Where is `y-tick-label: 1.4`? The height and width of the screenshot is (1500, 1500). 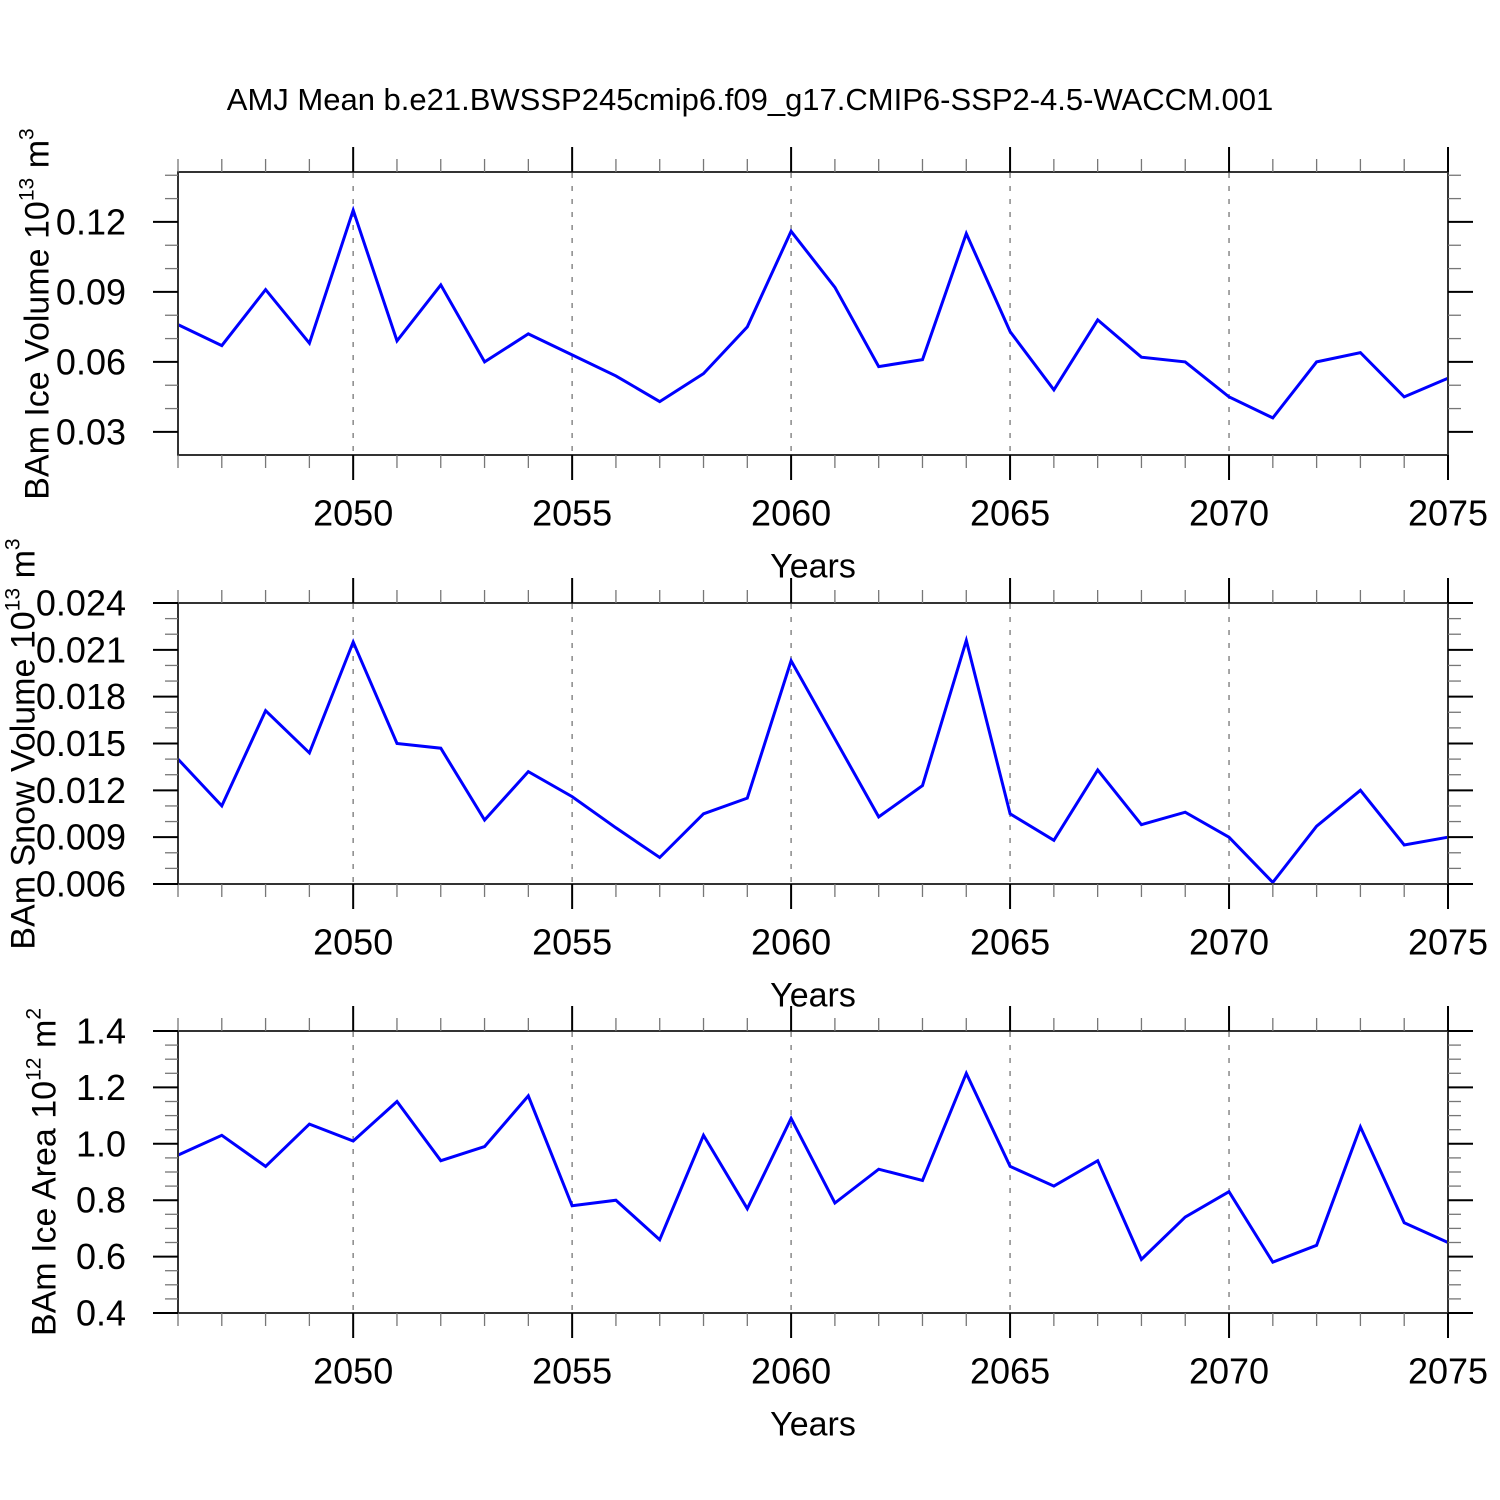 y-tick-label: 1.4 is located at coordinates (101, 1031).